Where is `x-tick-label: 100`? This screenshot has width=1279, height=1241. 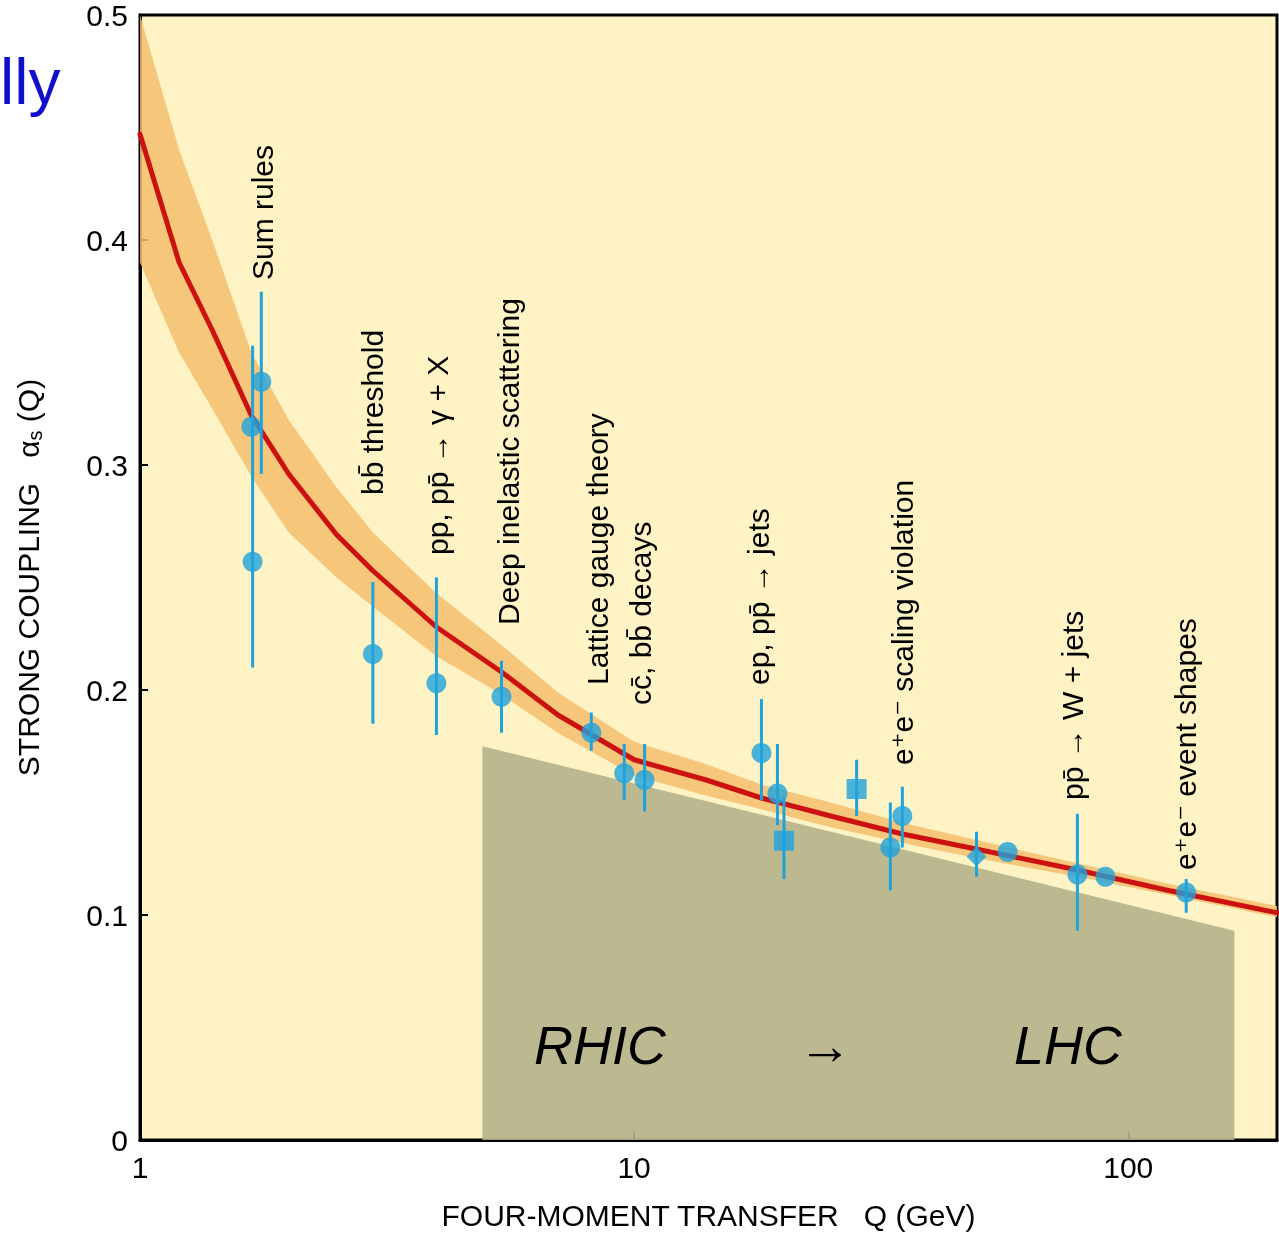
x-tick-label: 100 is located at coordinates (1128, 1167).